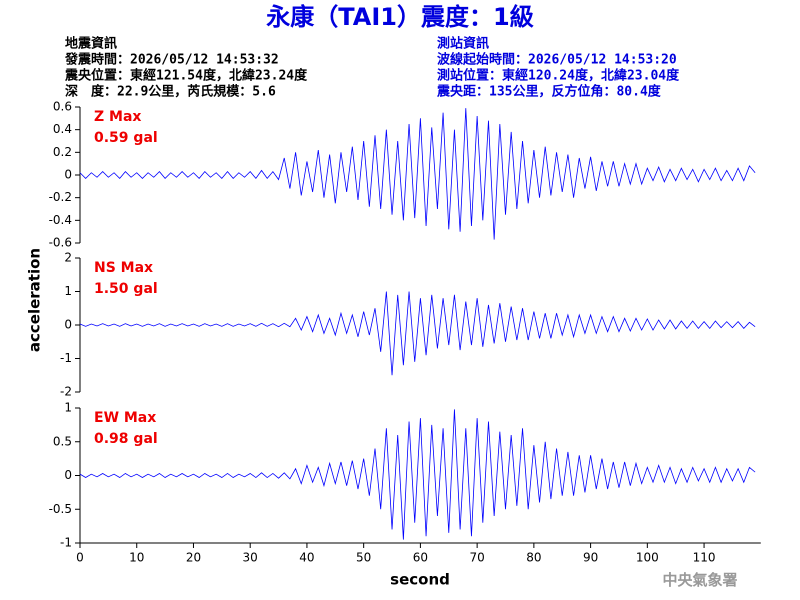 This screenshot has height=600, width=800. Describe the element at coordinates (363, 558) in the screenshot. I see `x-tick-label: 50` at that location.